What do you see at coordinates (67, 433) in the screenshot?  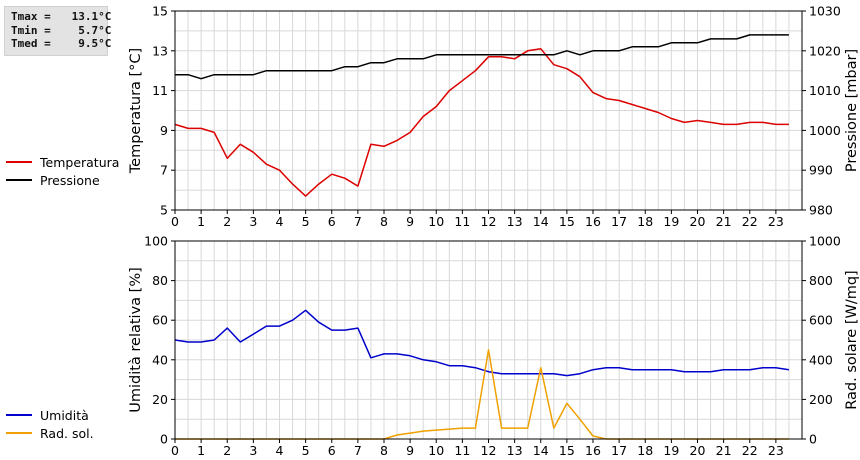 I see `legend-label-rad-sol: Rad. sol.` at bounding box center [67, 433].